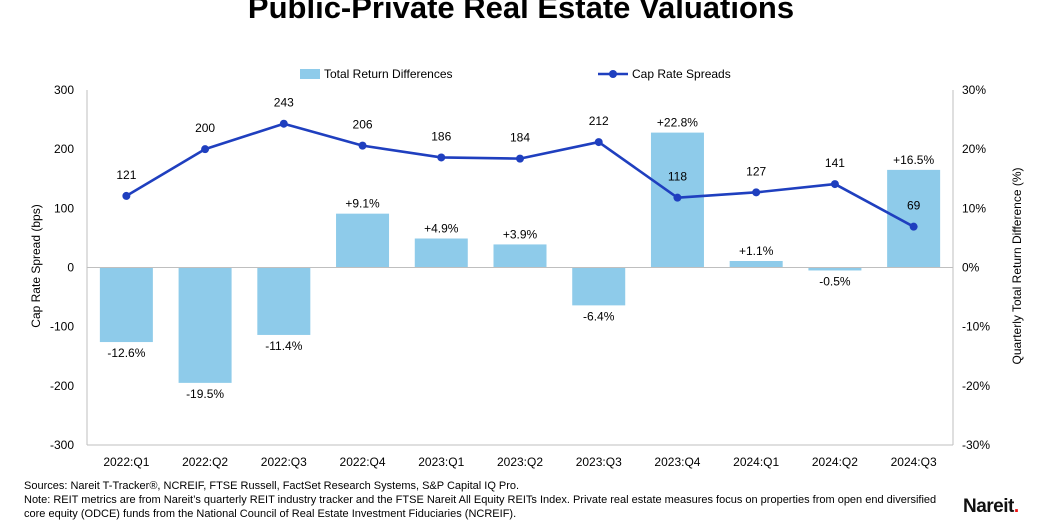 The width and height of the screenshot is (1042, 531). I want to click on y-tick-label: 300, so click(64, 90).